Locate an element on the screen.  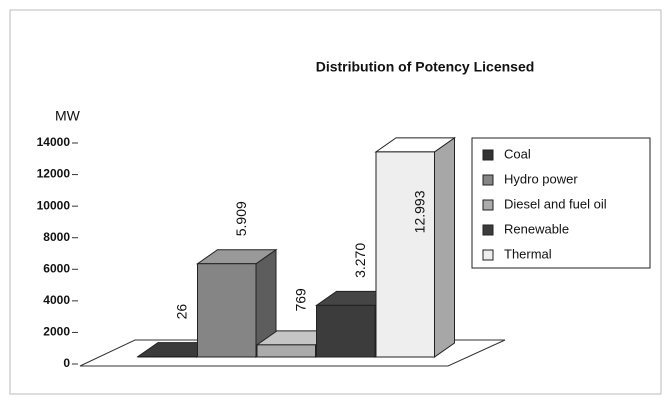
legend-label: Thermal is located at coordinates (528, 253).